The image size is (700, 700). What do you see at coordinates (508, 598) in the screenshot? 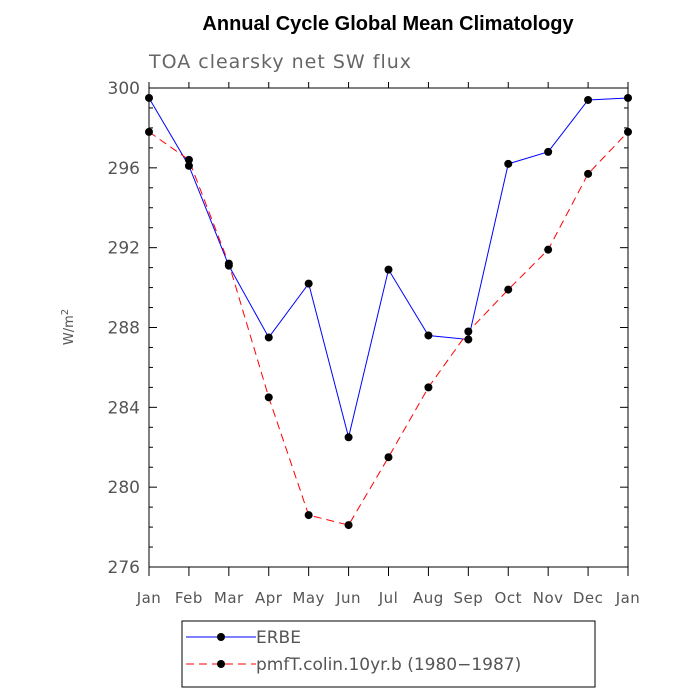
I see `x-tick-label: Oct` at bounding box center [508, 598].